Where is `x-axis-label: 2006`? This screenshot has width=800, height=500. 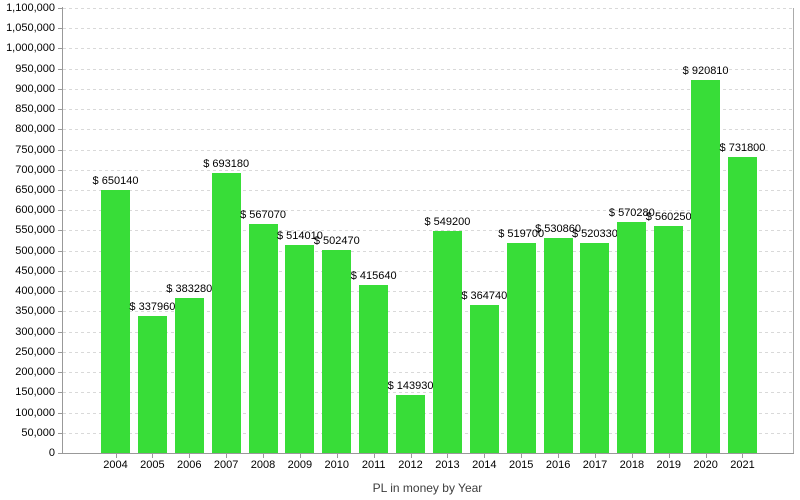
x-axis-label: 2006 is located at coordinates (189, 465).